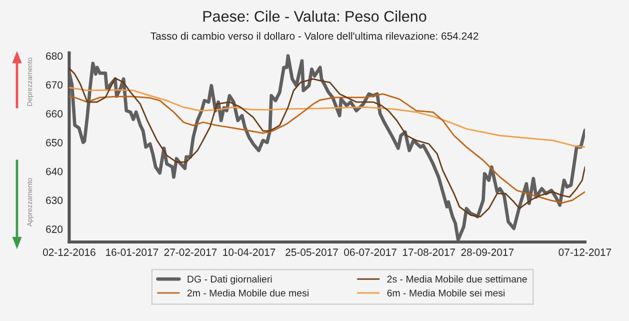 This screenshot has width=629, height=321. What do you see at coordinates (54, 172) in the screenshot?
I see `y-tick-label: 640` at bounding box center [54, 172].